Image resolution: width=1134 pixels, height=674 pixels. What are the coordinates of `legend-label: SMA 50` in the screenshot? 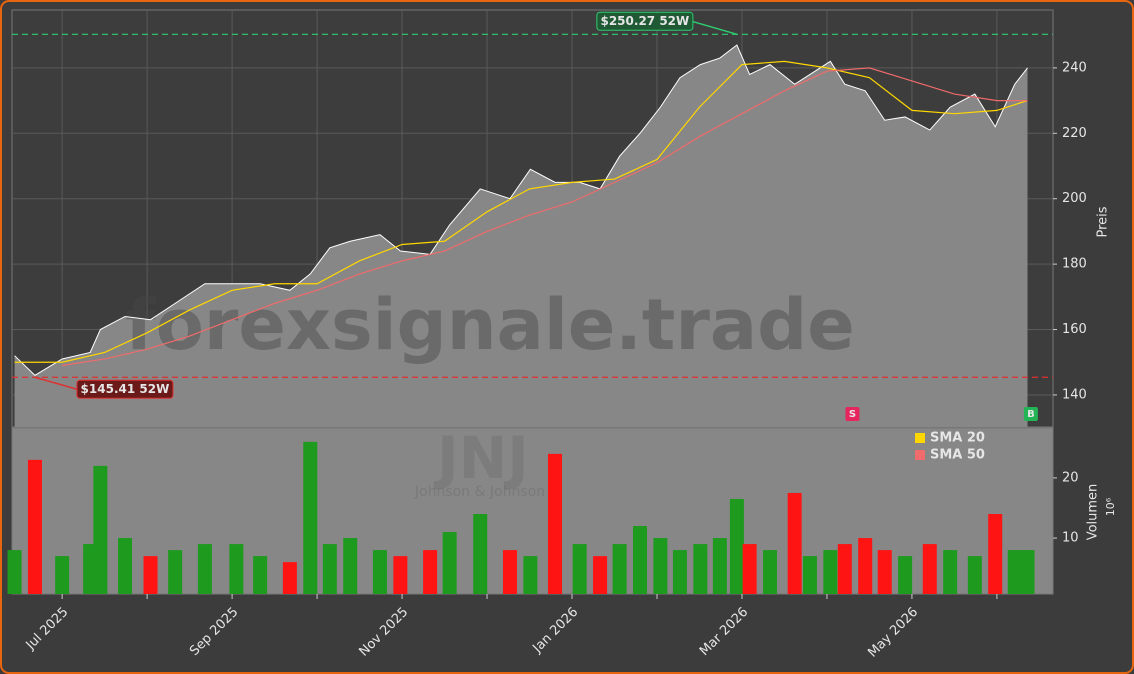 It's located at (957, 455).